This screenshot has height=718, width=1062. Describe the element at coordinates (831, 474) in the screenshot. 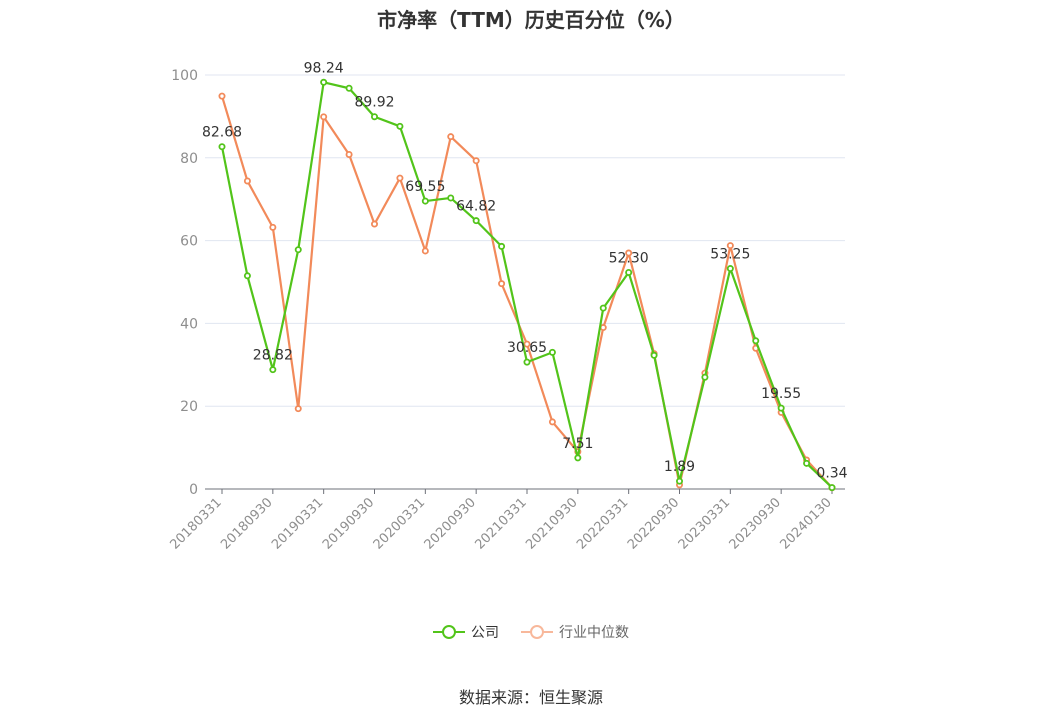

I see `data-label: 0.34` at that location.